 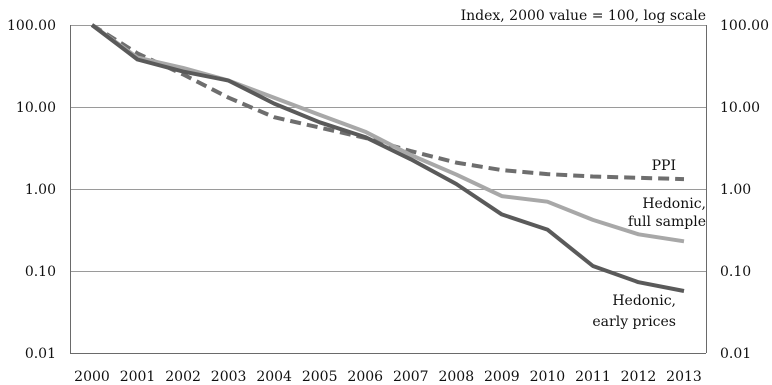 What do you see at coordinates (667, 222) in the screenshot?
I see `label-hedonic-full-line2: full sample` at bounding box center [667, 222].